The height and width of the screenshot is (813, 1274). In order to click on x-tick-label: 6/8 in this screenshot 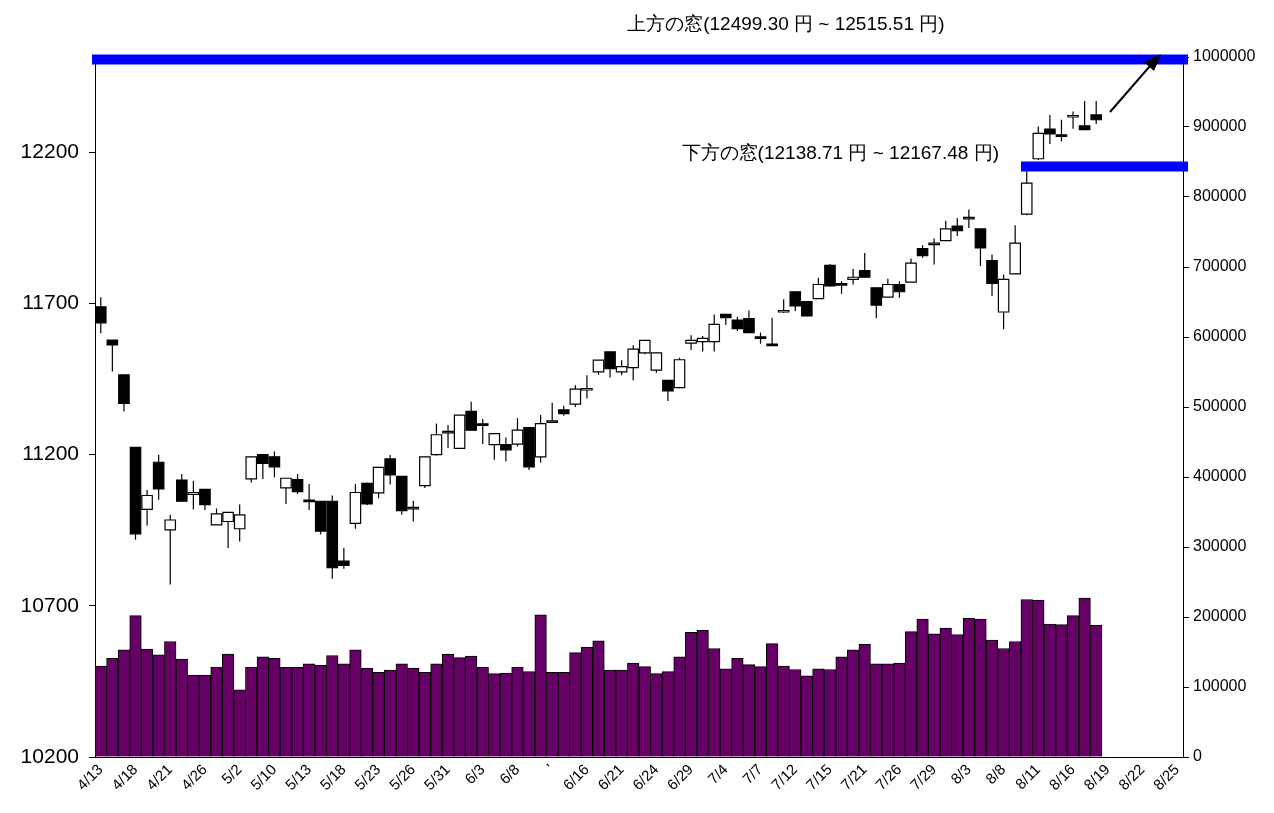, I will do `click(509, 774)`.